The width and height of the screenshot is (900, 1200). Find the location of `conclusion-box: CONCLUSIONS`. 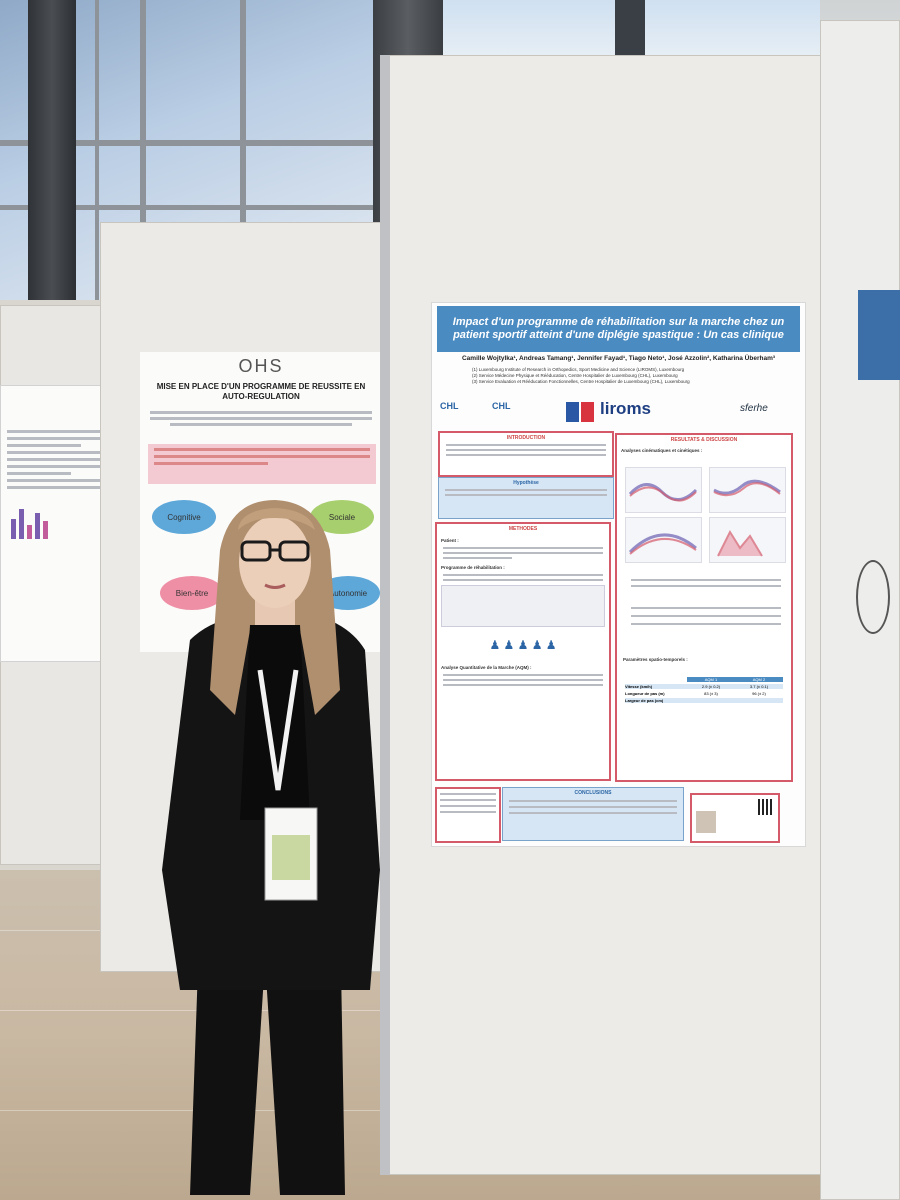

conclusion-box: CONCLUSIONS is located at coordinates (593, 814).